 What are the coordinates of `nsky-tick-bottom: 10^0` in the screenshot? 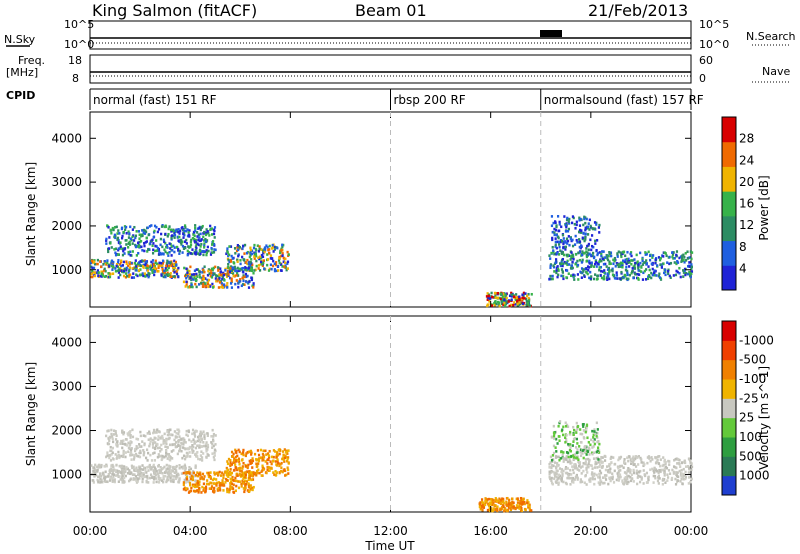 It's located at (79, 44).